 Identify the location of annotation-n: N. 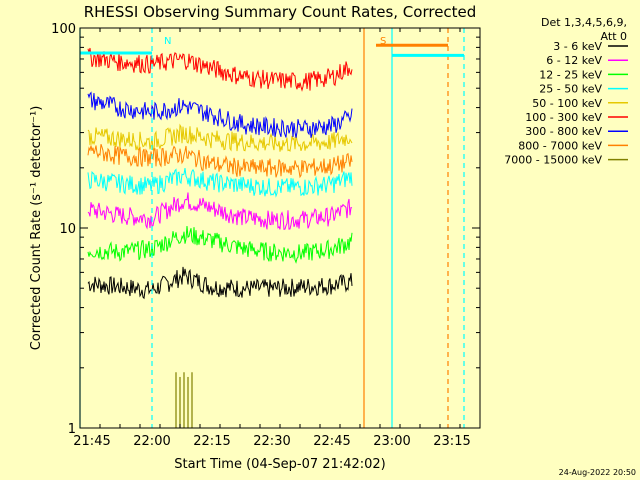
(167, 41).